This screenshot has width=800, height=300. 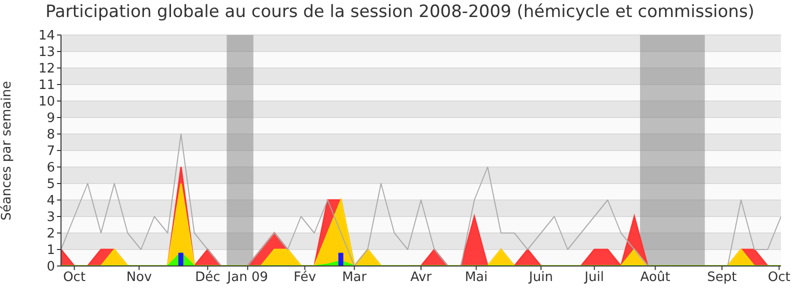 What do you see at coordinates (50, 168) in the screenshot?
I see `y-tick-label: 6` at bounding box center [50, 168].